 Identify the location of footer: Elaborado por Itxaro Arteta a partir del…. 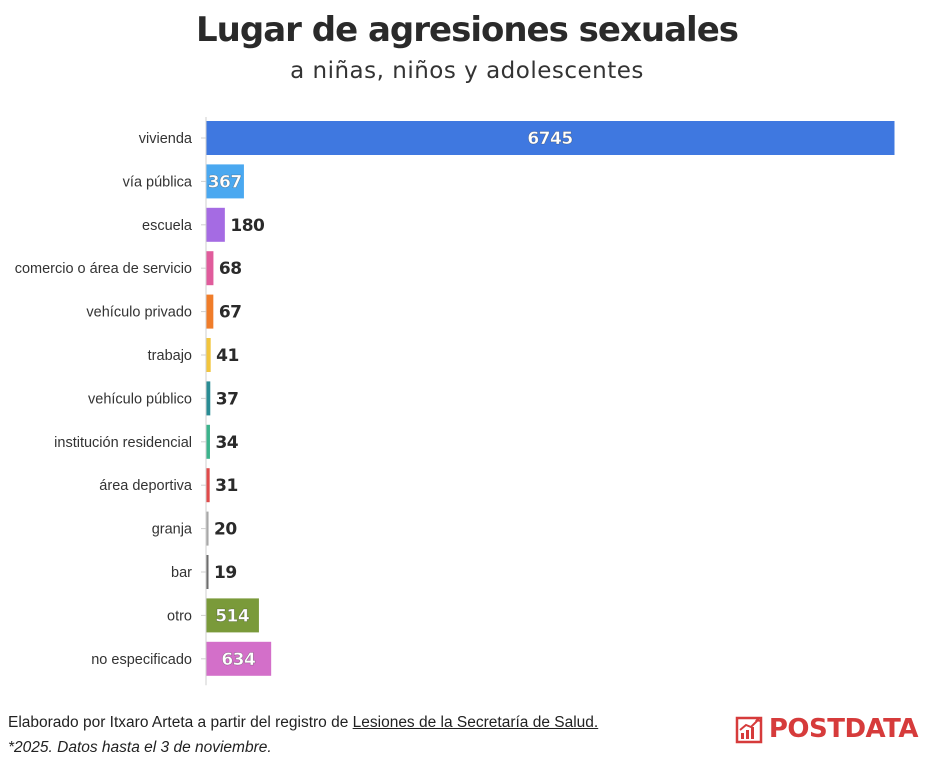
(303, 735).